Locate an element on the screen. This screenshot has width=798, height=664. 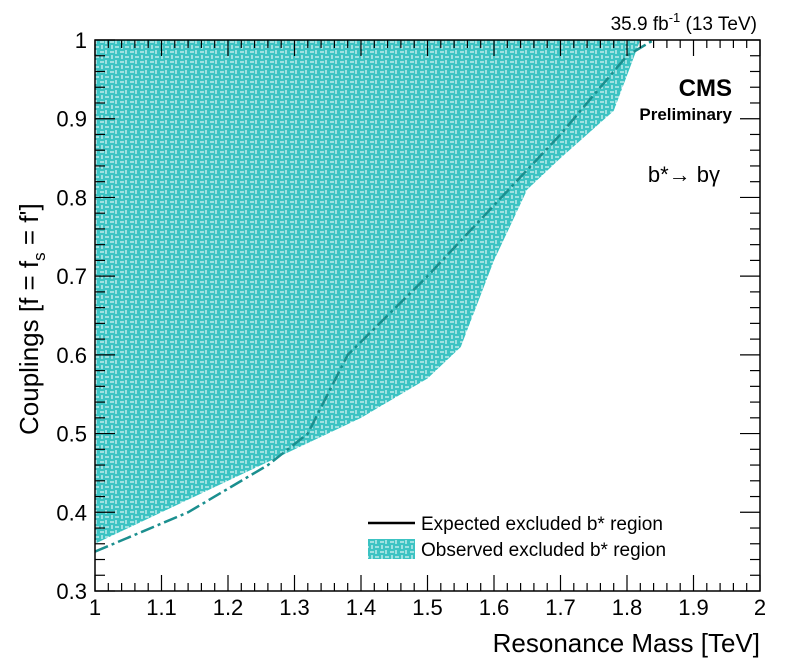
y-tick-label: 0.7 is located at coordinates (71, 276).